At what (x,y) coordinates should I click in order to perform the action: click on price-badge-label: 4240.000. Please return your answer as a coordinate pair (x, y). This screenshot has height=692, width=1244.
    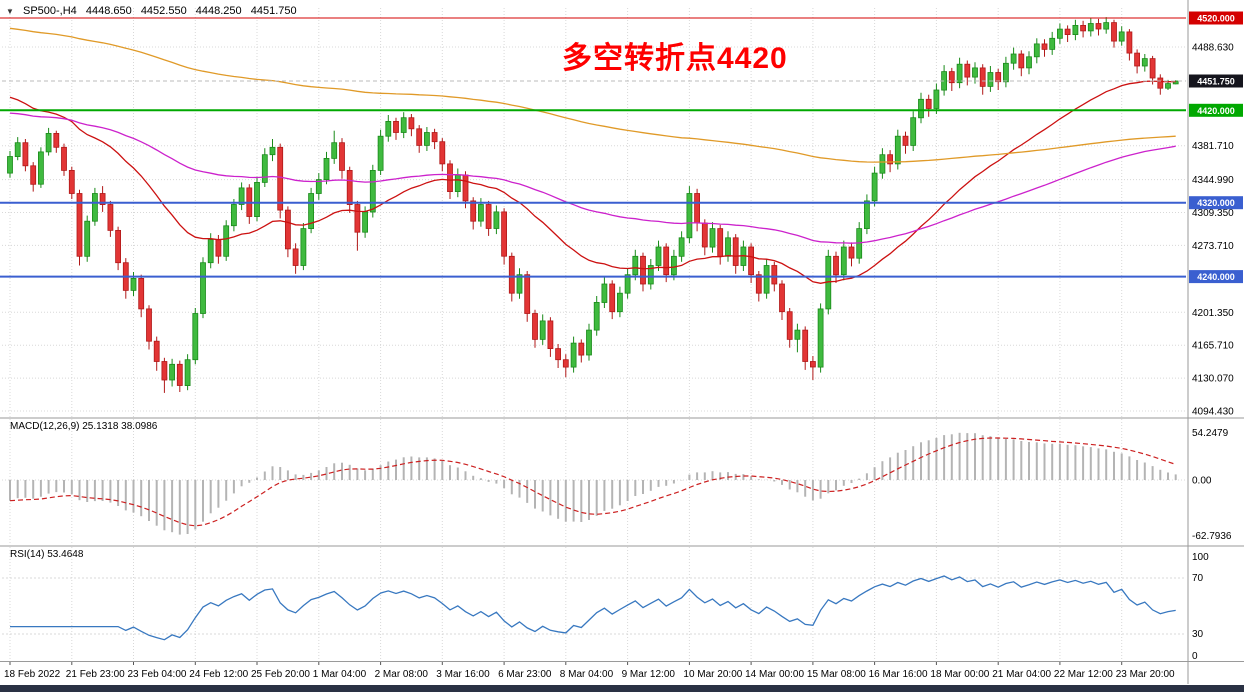
    Looking at the image, I should click on (1216, 277).